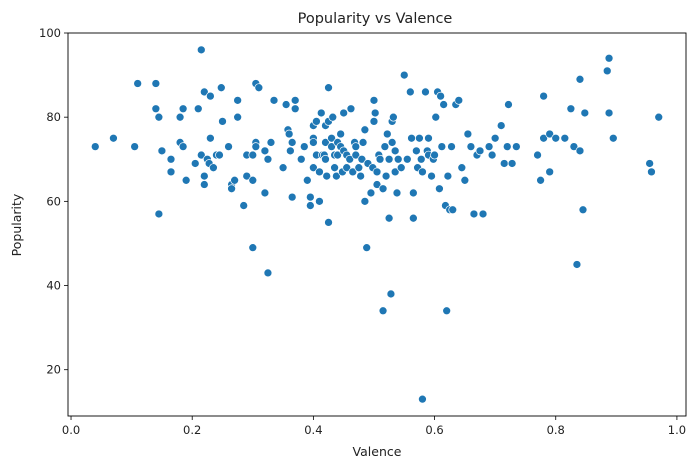  Describe the element at coordinates (50, 33) in the screenshot. I see `y-tick-label: 100` at that location.